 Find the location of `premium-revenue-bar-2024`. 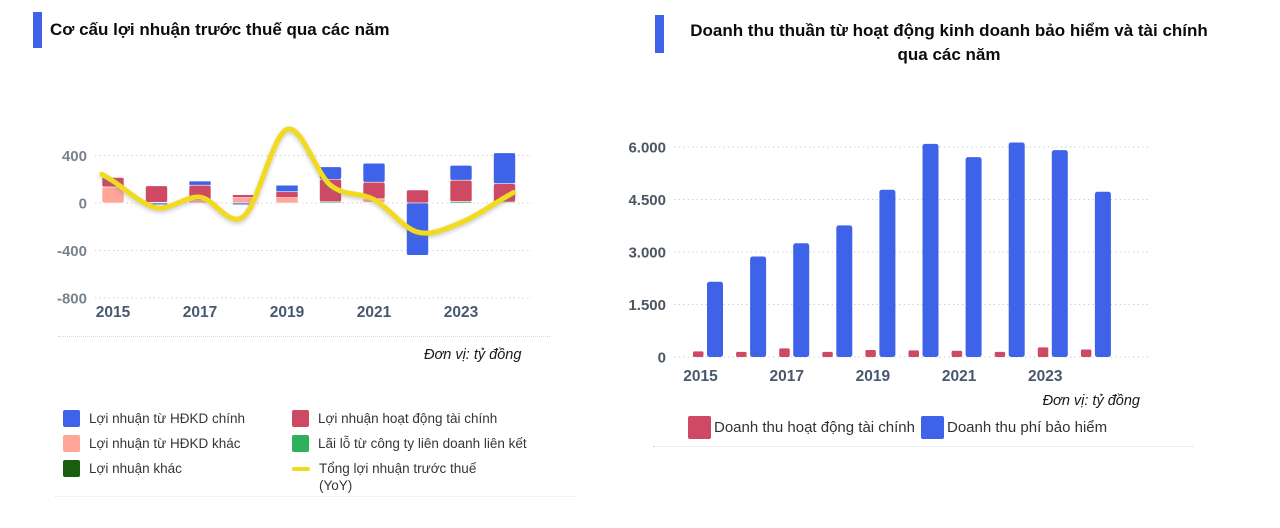

premium-revenue-bar-2024 is located at coordinates (1102, 274).